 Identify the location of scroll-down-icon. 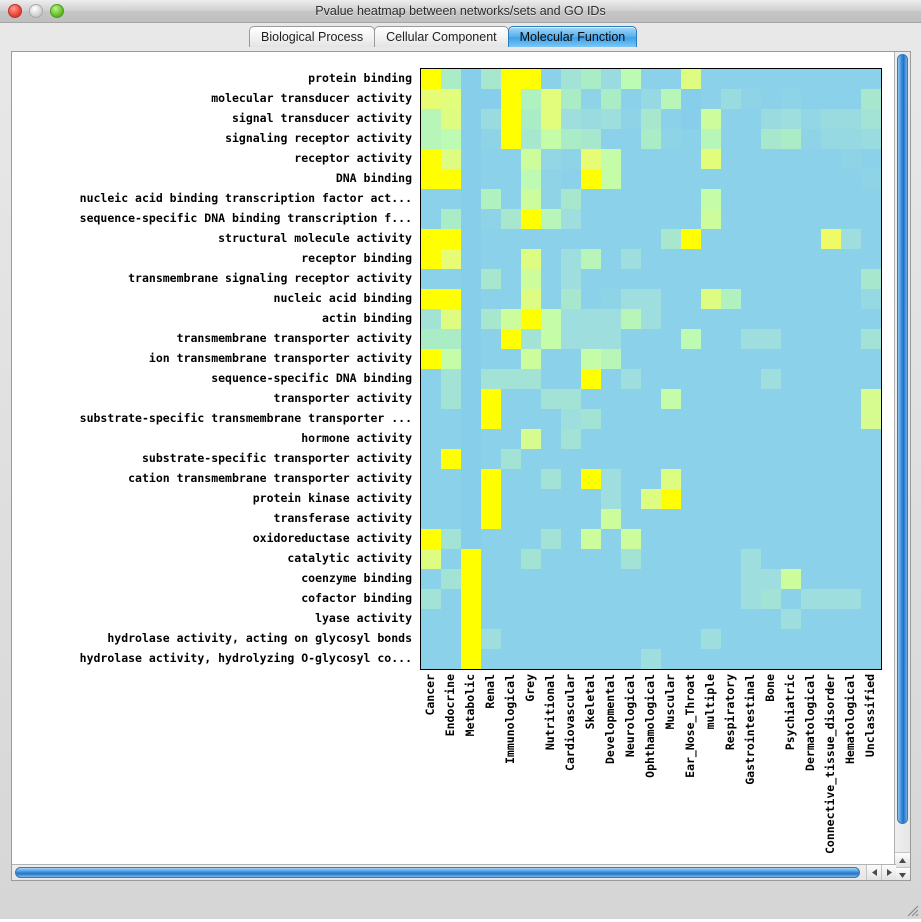
(902, 873).